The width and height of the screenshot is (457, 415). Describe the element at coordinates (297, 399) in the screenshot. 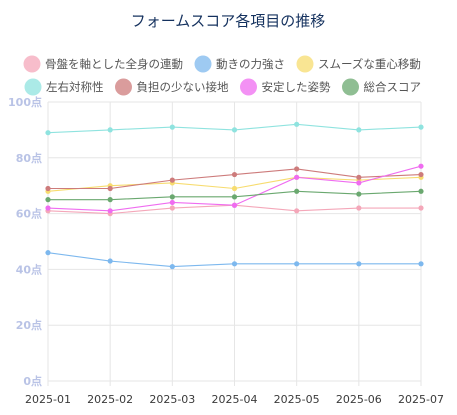

I see `x-tick-label: 2025-05` at that location.